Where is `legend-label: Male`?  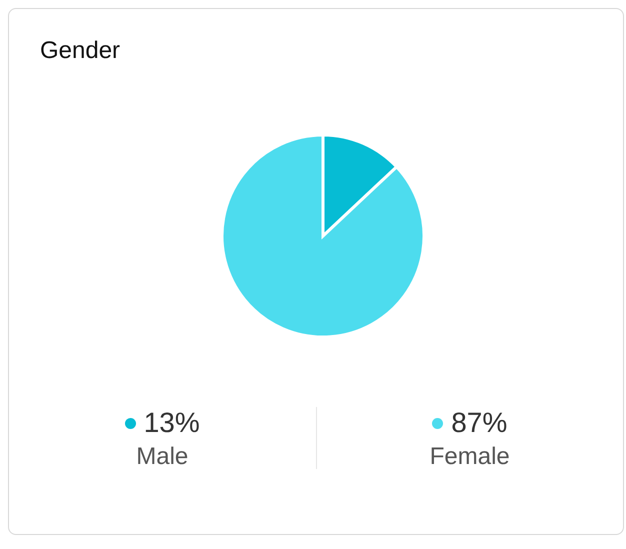
legend-label: Male is located at coordinates (162, 457).